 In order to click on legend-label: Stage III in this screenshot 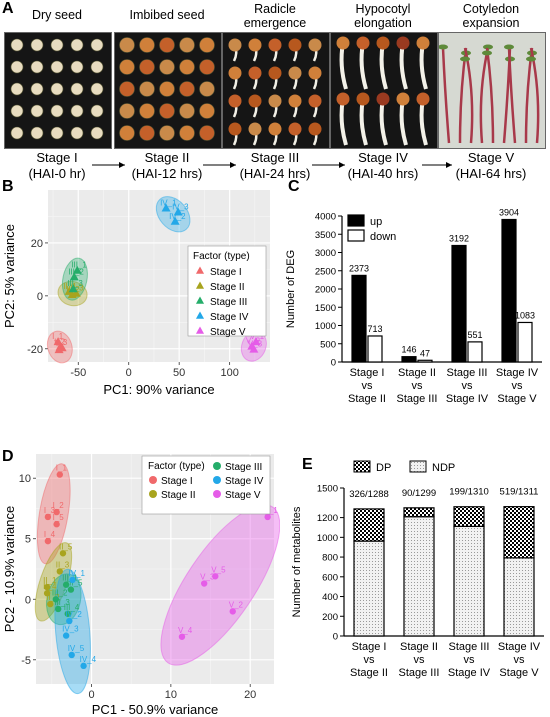, I will do `click(243, 467)`.